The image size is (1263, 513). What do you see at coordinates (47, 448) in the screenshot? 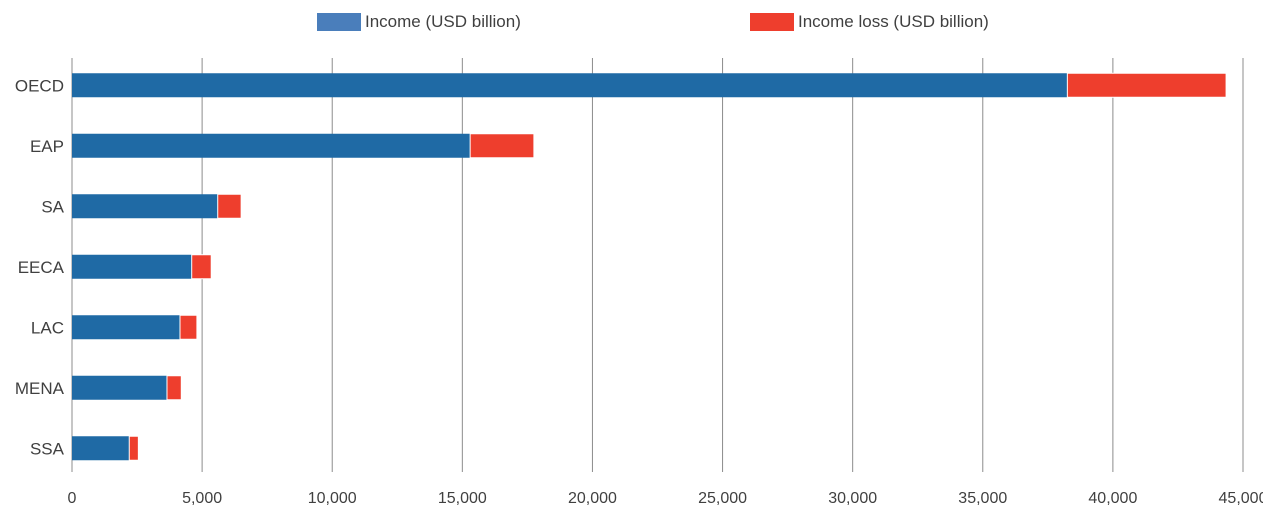
I see `category-label-ssa: SSA` at bounding box center [47, 448].